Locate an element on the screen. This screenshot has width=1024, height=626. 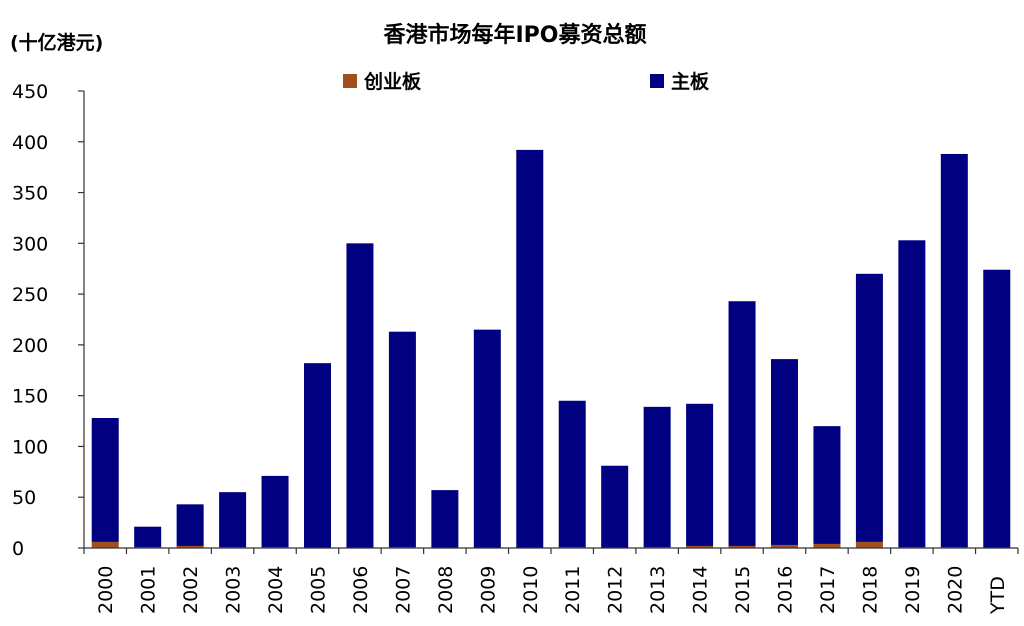
bar-main-board-2005 is located at coordinates (317, 455).